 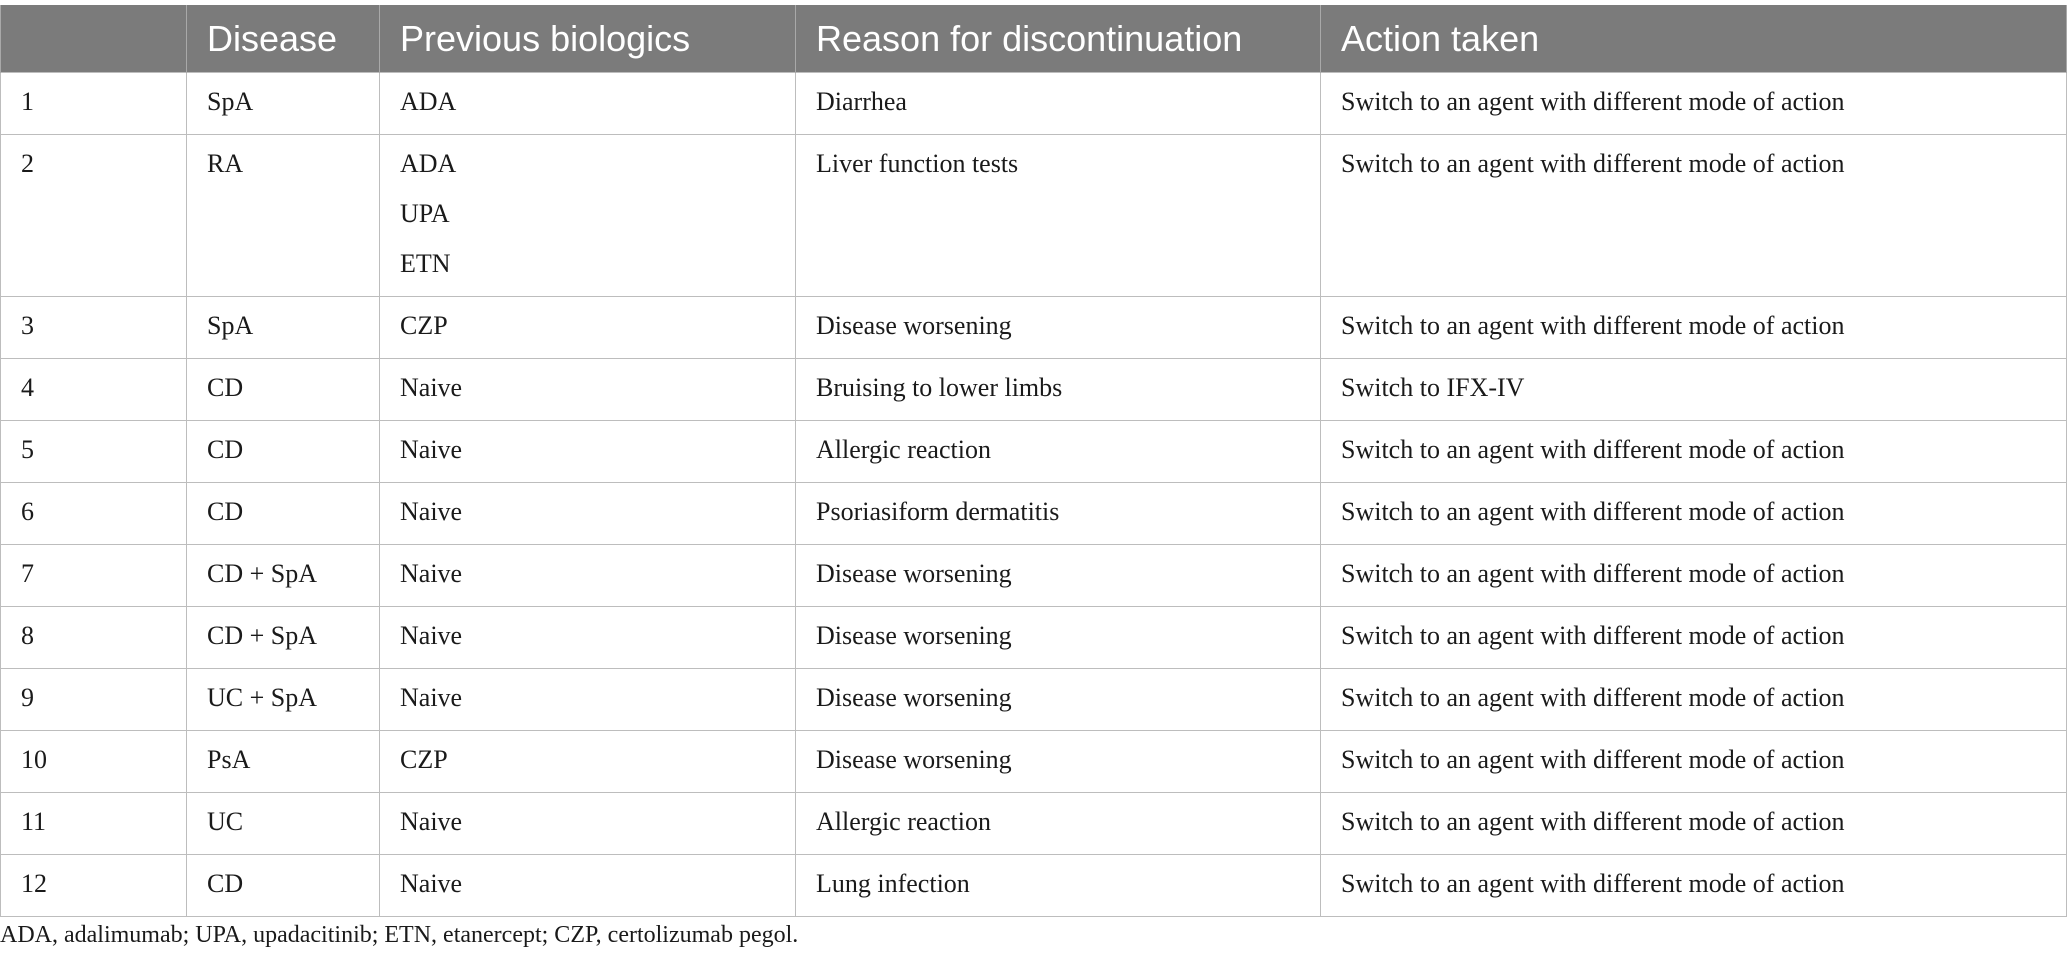 I want to click on cell-previous-biologics: ADA, so click(x=587, y=103).